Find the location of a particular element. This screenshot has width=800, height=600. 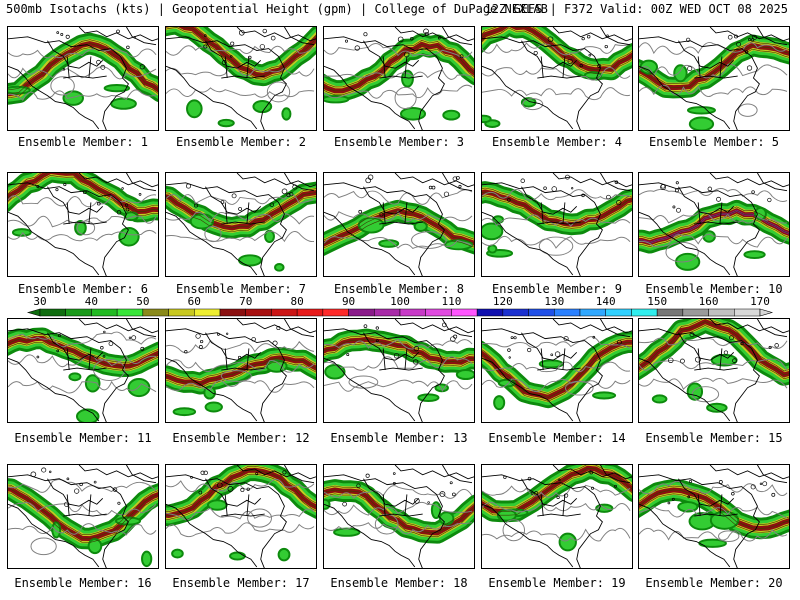

colorbar-svg is located at coordinates (400, 312).